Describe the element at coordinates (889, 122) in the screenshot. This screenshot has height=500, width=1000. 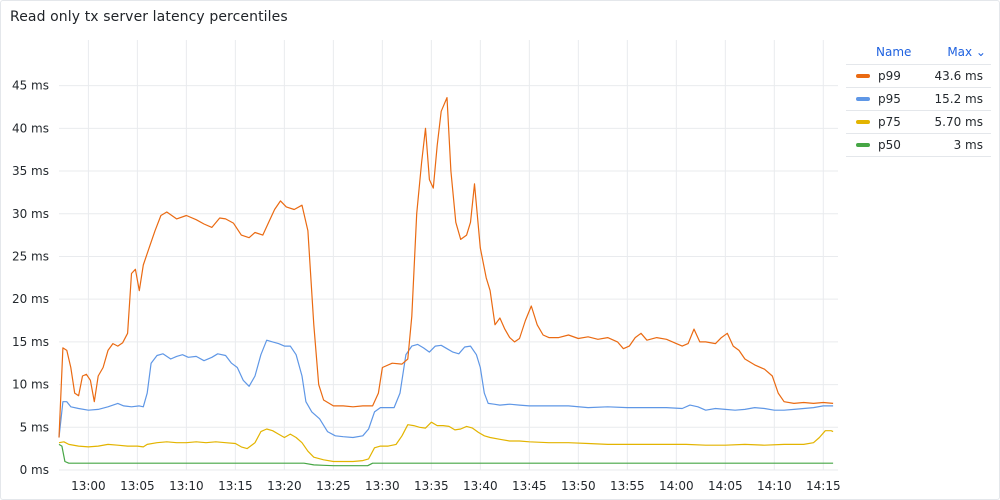
I see `legend-series-name: p75` at that location.